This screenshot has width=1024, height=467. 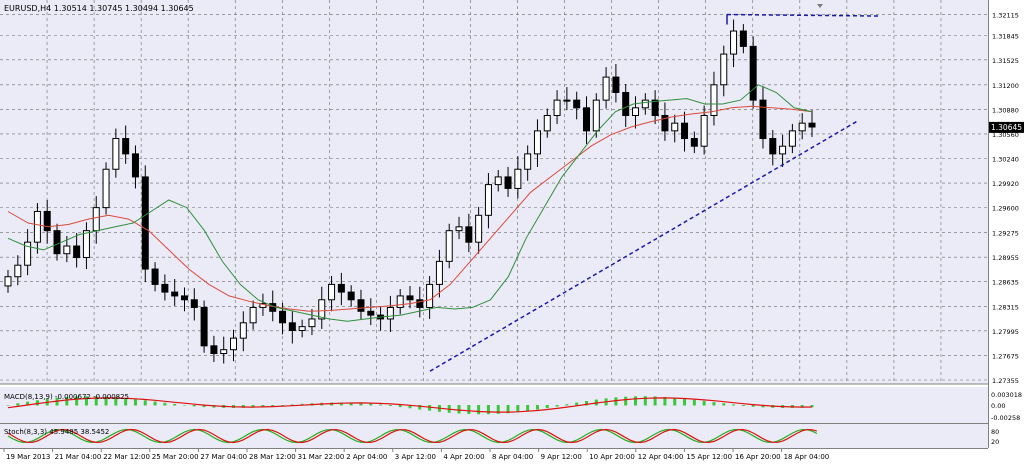 What do you see at coordinates (1005, 356) in the screenshot?
I see `price-tick: 1.27675` at bounding box center [1005, 356].